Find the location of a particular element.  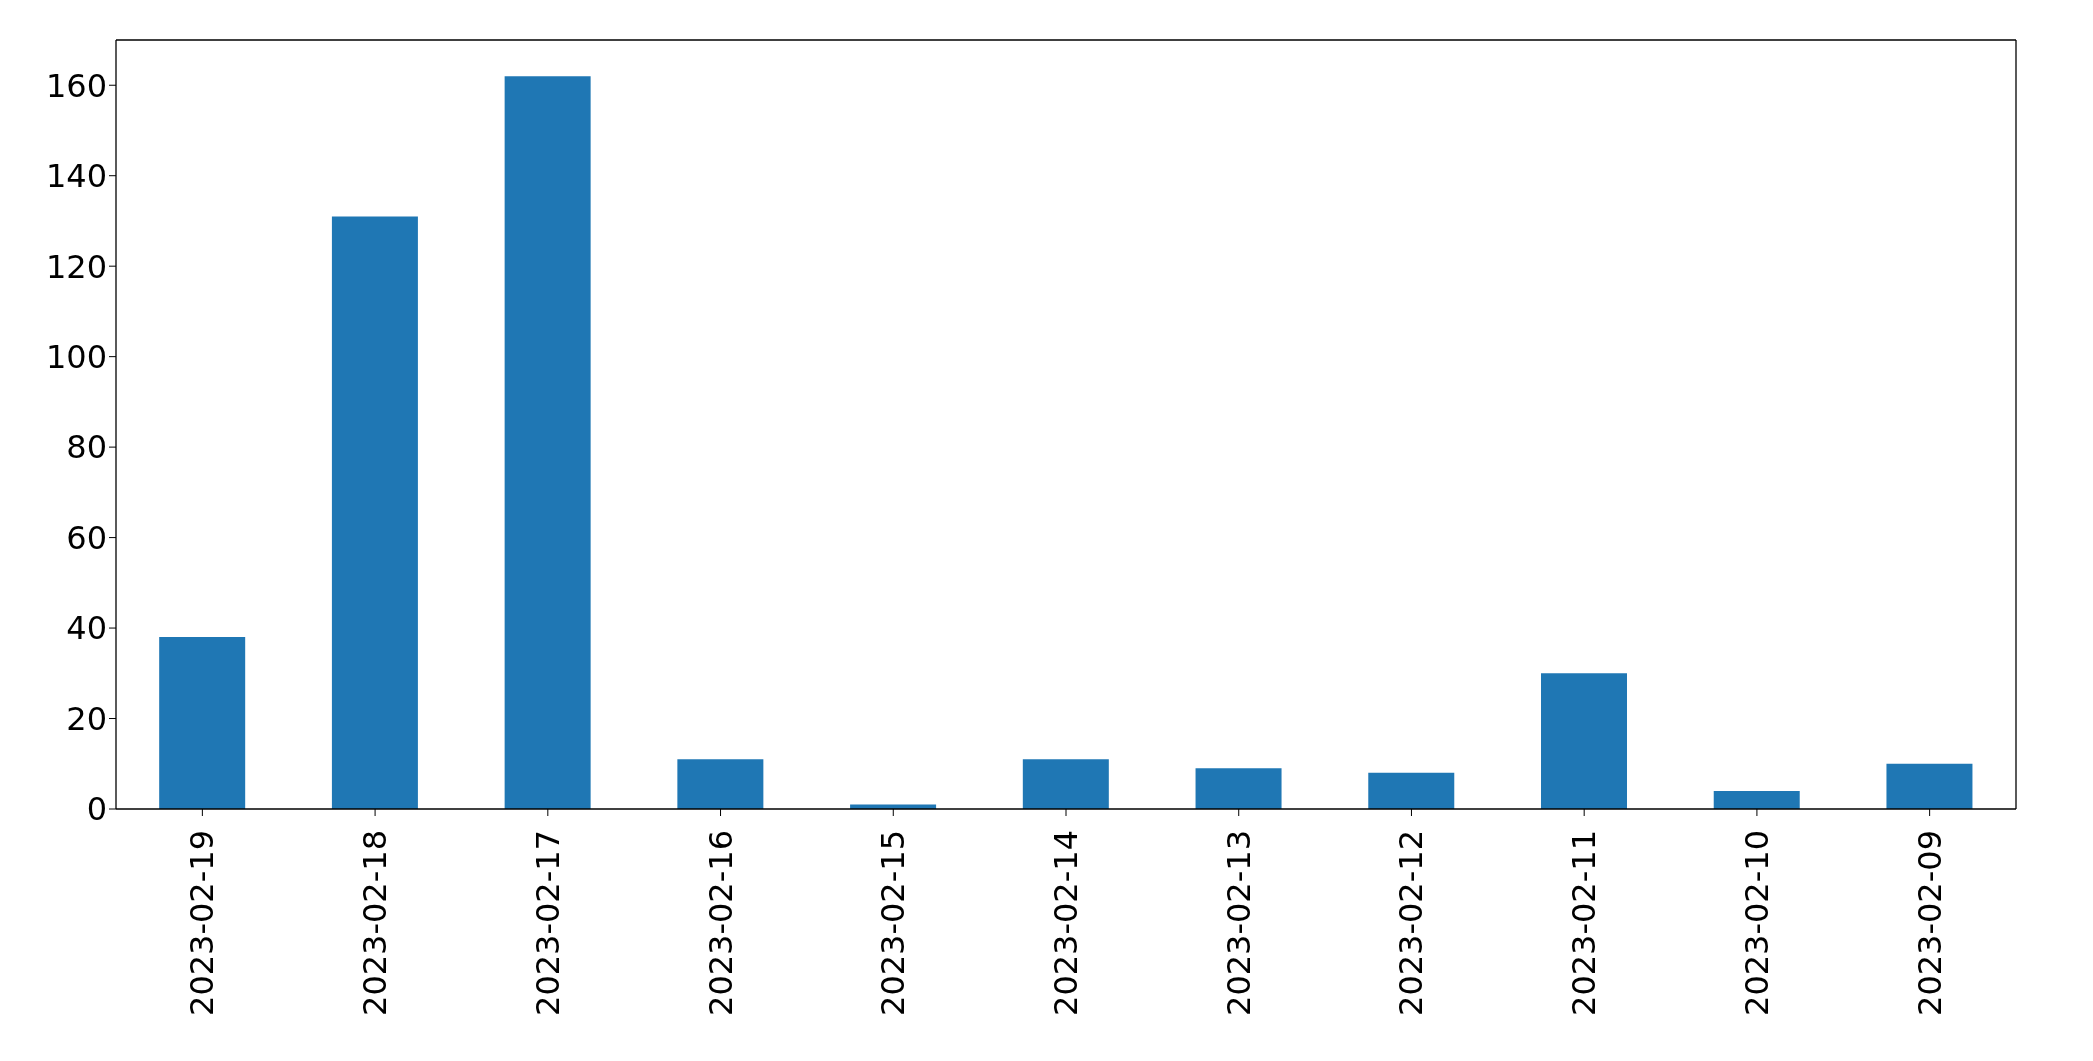

y-tick-label: 160 is located at coordinates (76, 85).